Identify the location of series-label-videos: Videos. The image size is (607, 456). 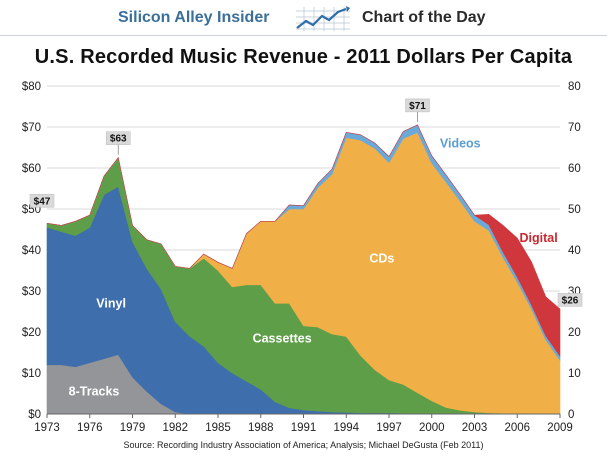
(460, 144).